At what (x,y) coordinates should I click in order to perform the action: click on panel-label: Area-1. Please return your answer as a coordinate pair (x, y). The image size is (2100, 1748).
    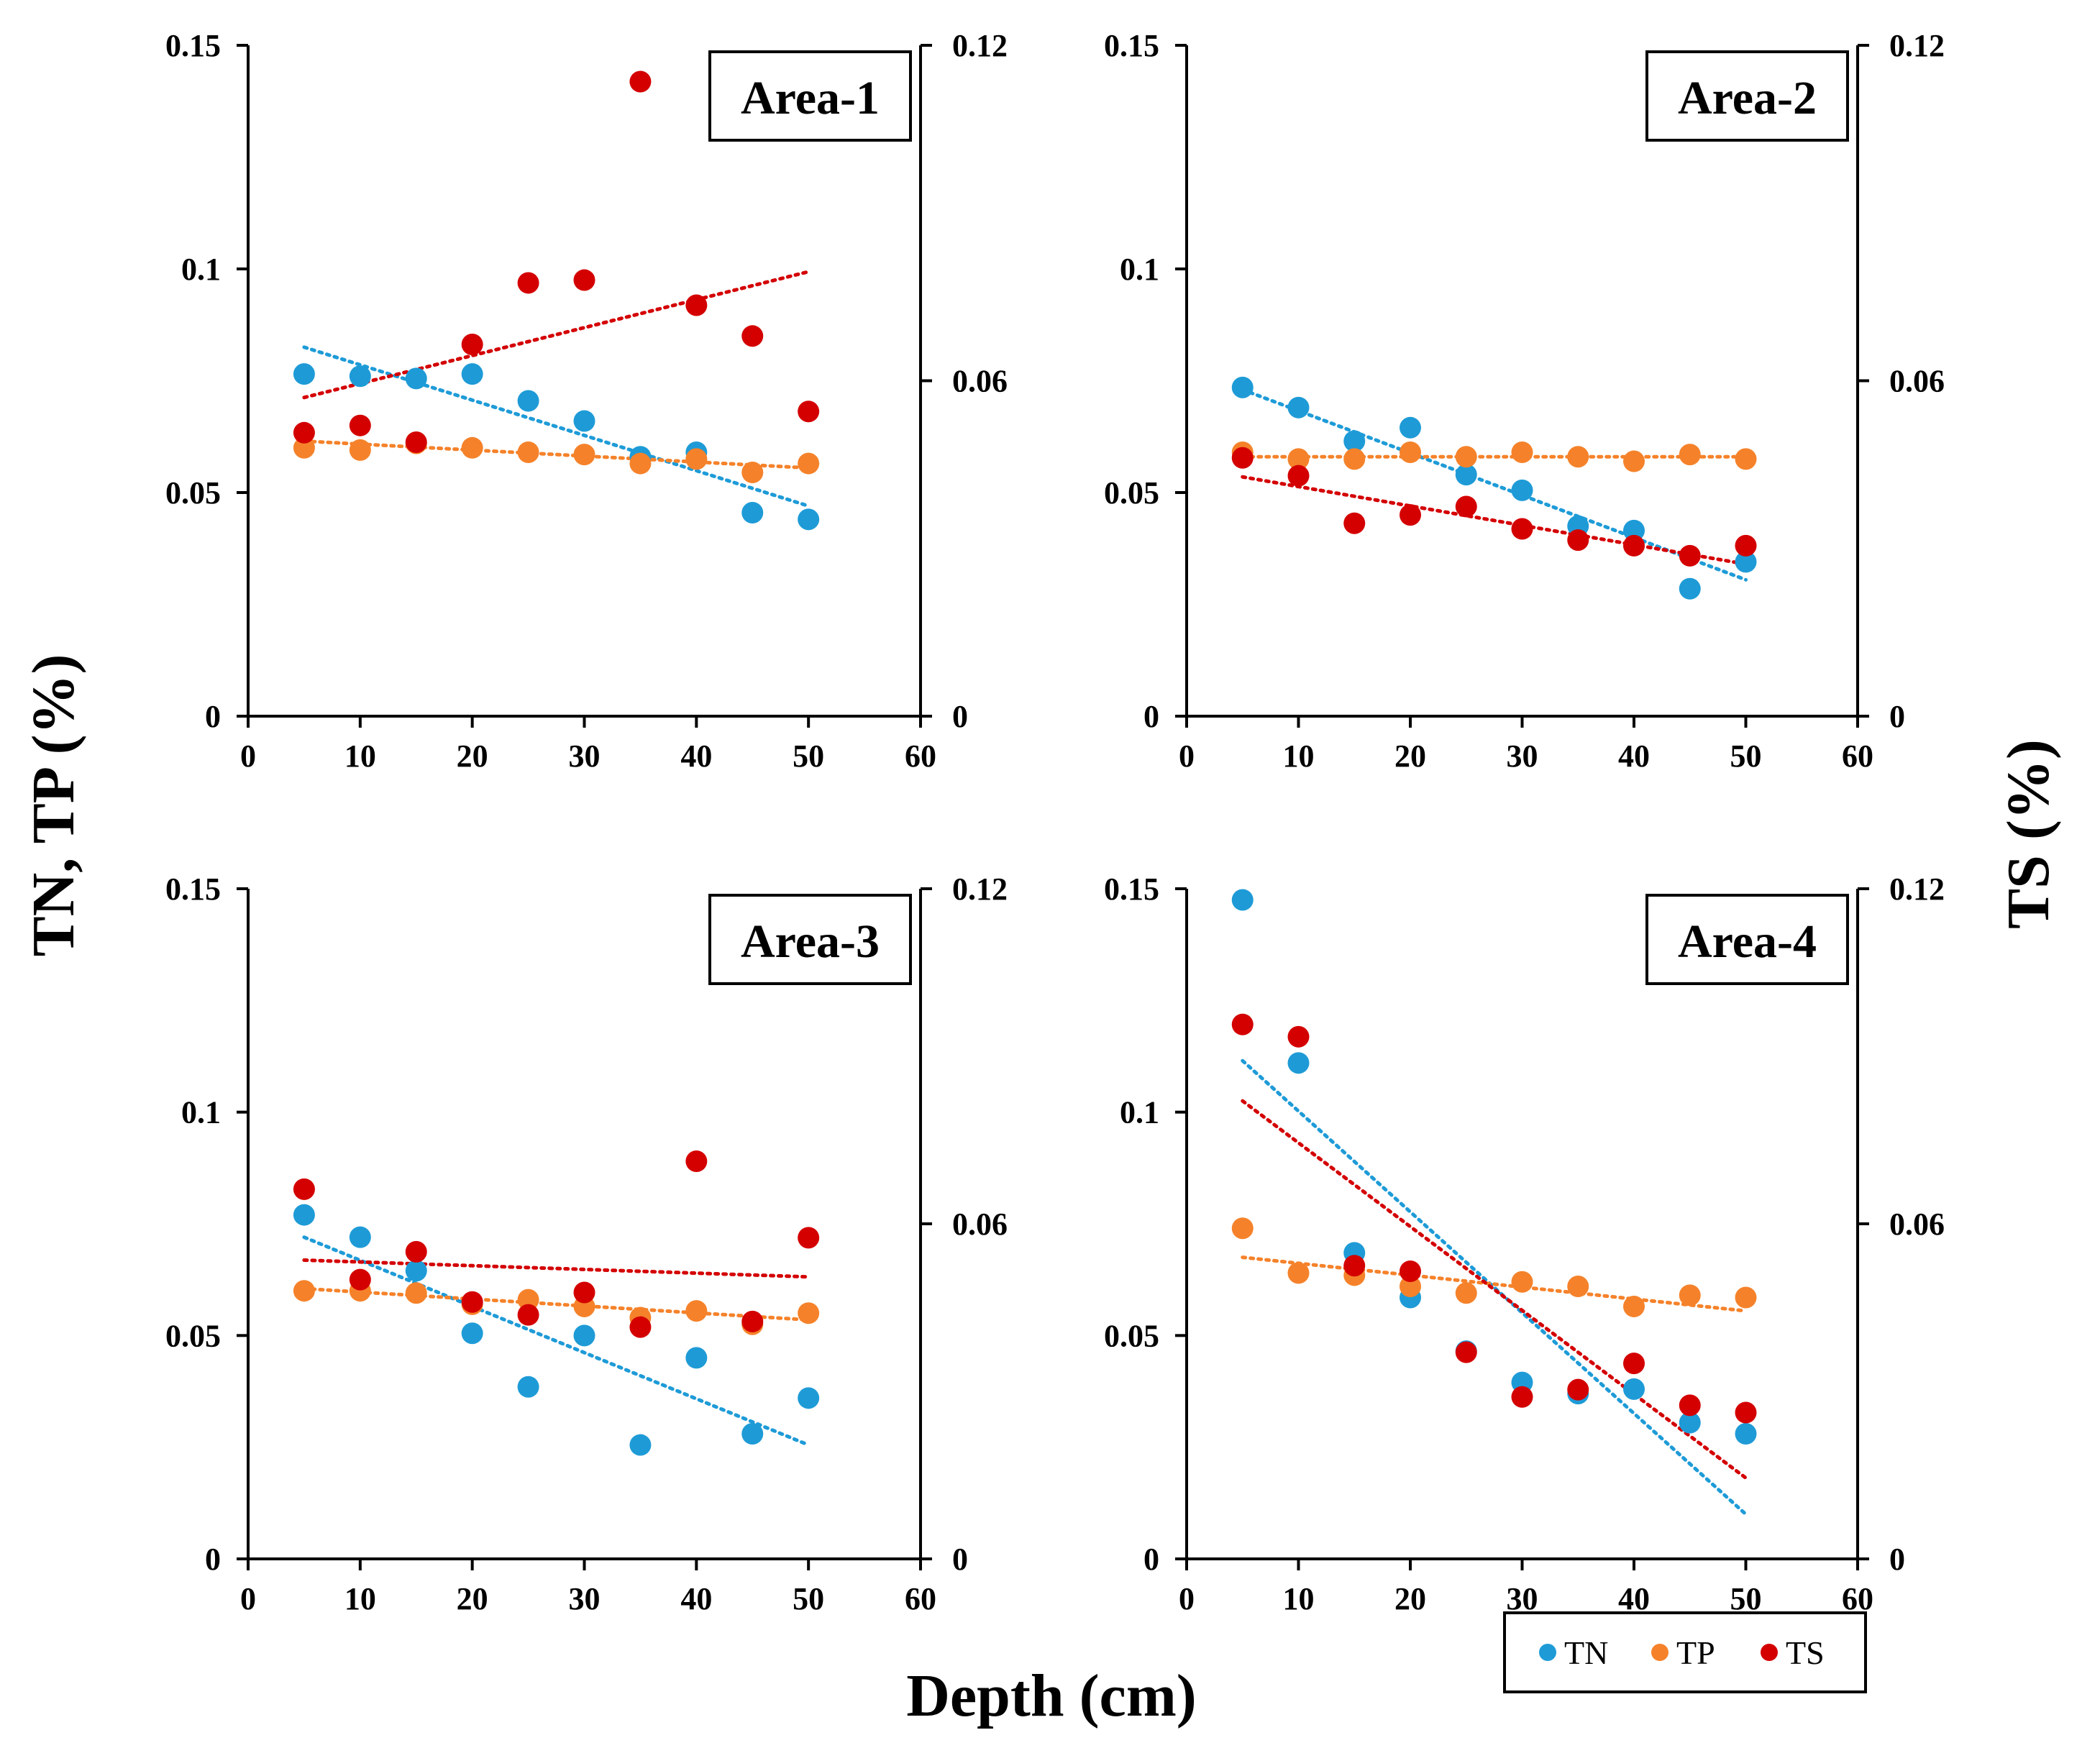
    Looking at the image, I should click on (810, 98).